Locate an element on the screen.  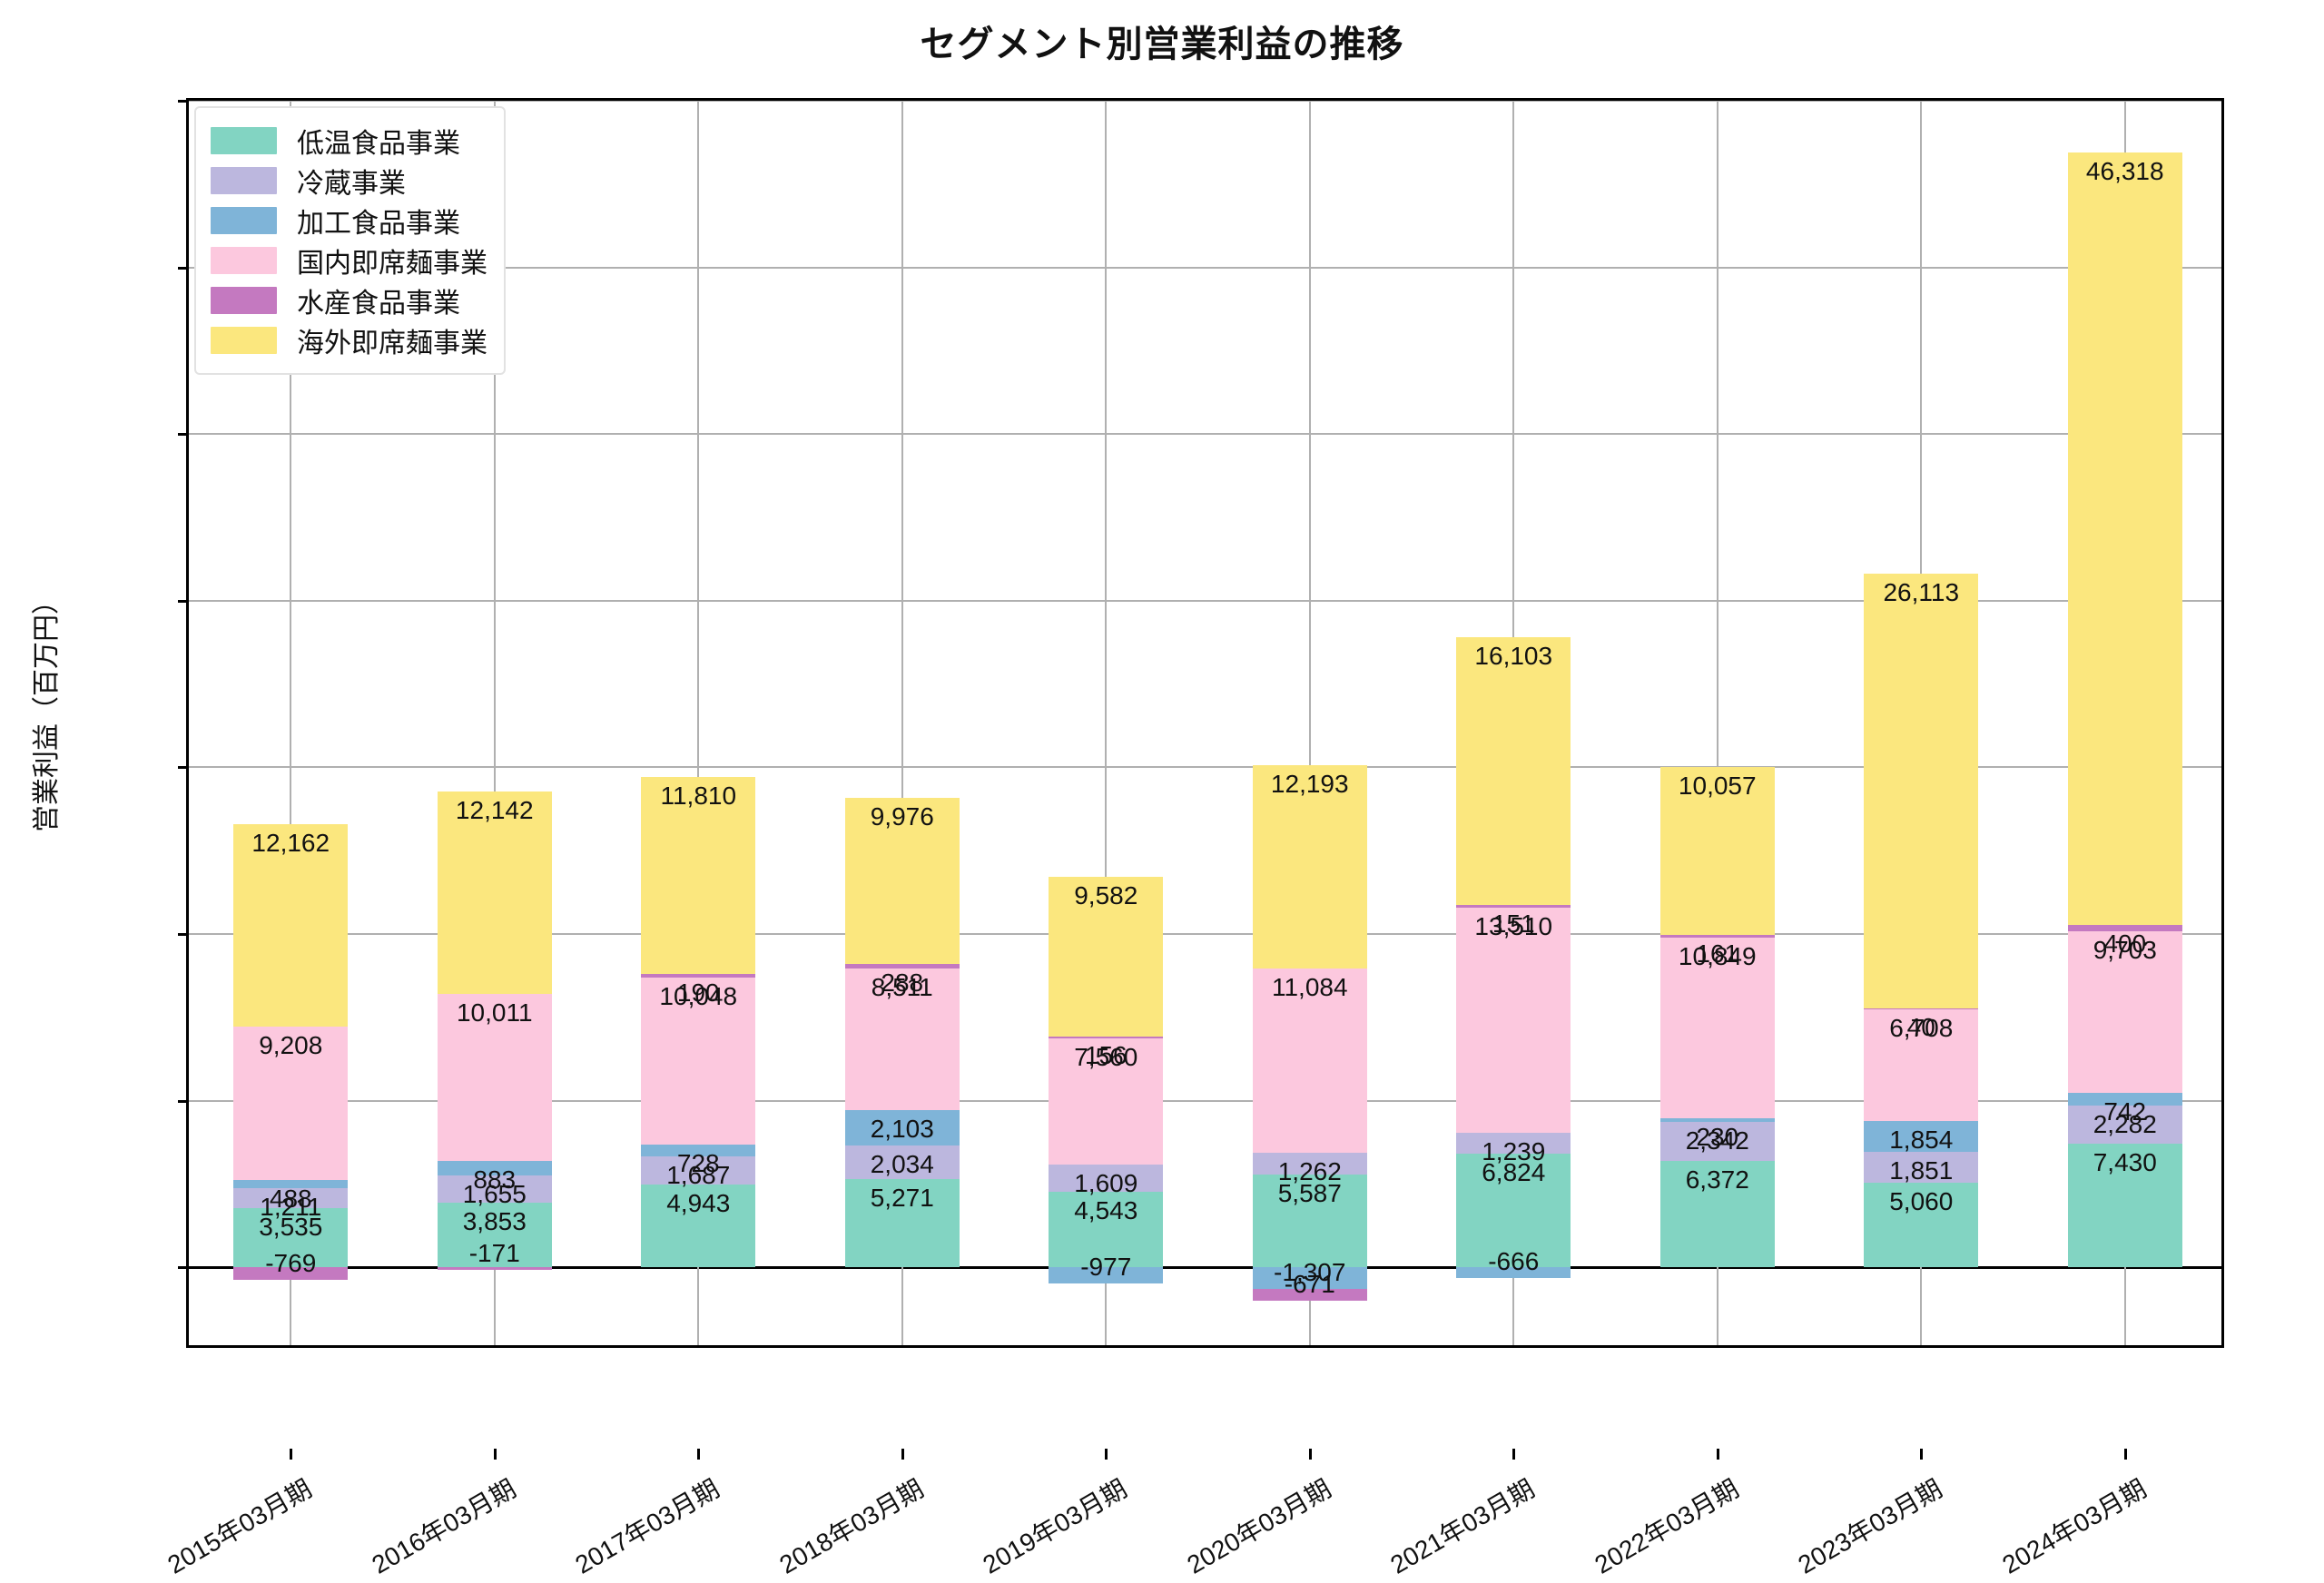
legend-item: 海外即席麺事業 is located at coordinates (349, 340).